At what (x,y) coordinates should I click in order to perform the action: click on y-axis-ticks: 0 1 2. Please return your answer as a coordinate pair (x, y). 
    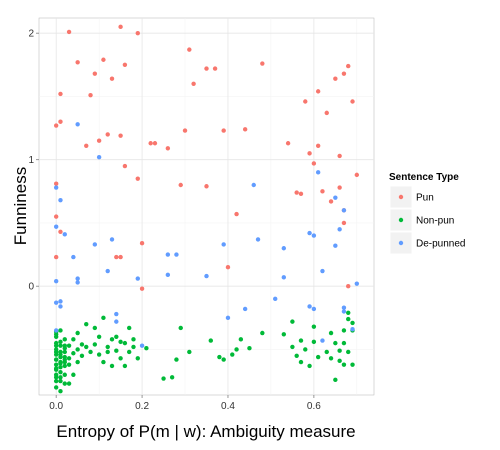
    Looking at the image, I should click on (33, 161).